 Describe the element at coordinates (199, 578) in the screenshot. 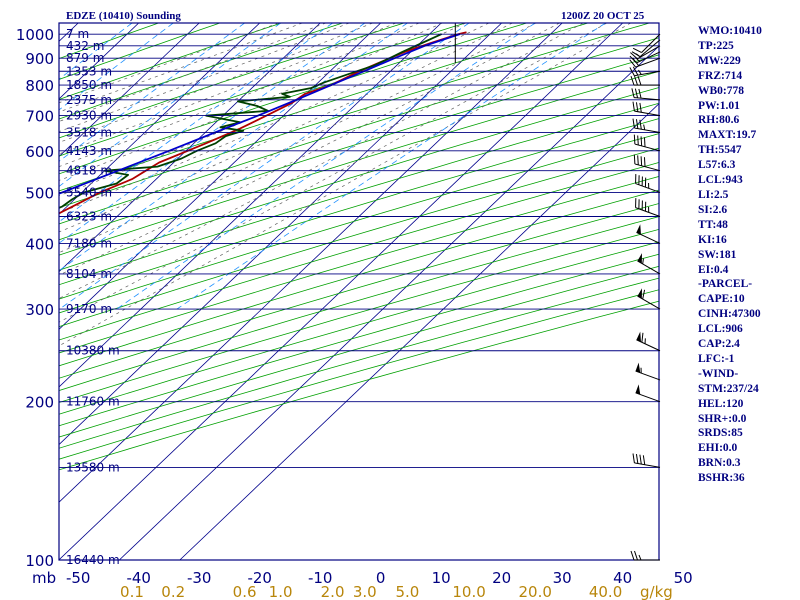

I see `temperature-tick-label: -30` at that location.